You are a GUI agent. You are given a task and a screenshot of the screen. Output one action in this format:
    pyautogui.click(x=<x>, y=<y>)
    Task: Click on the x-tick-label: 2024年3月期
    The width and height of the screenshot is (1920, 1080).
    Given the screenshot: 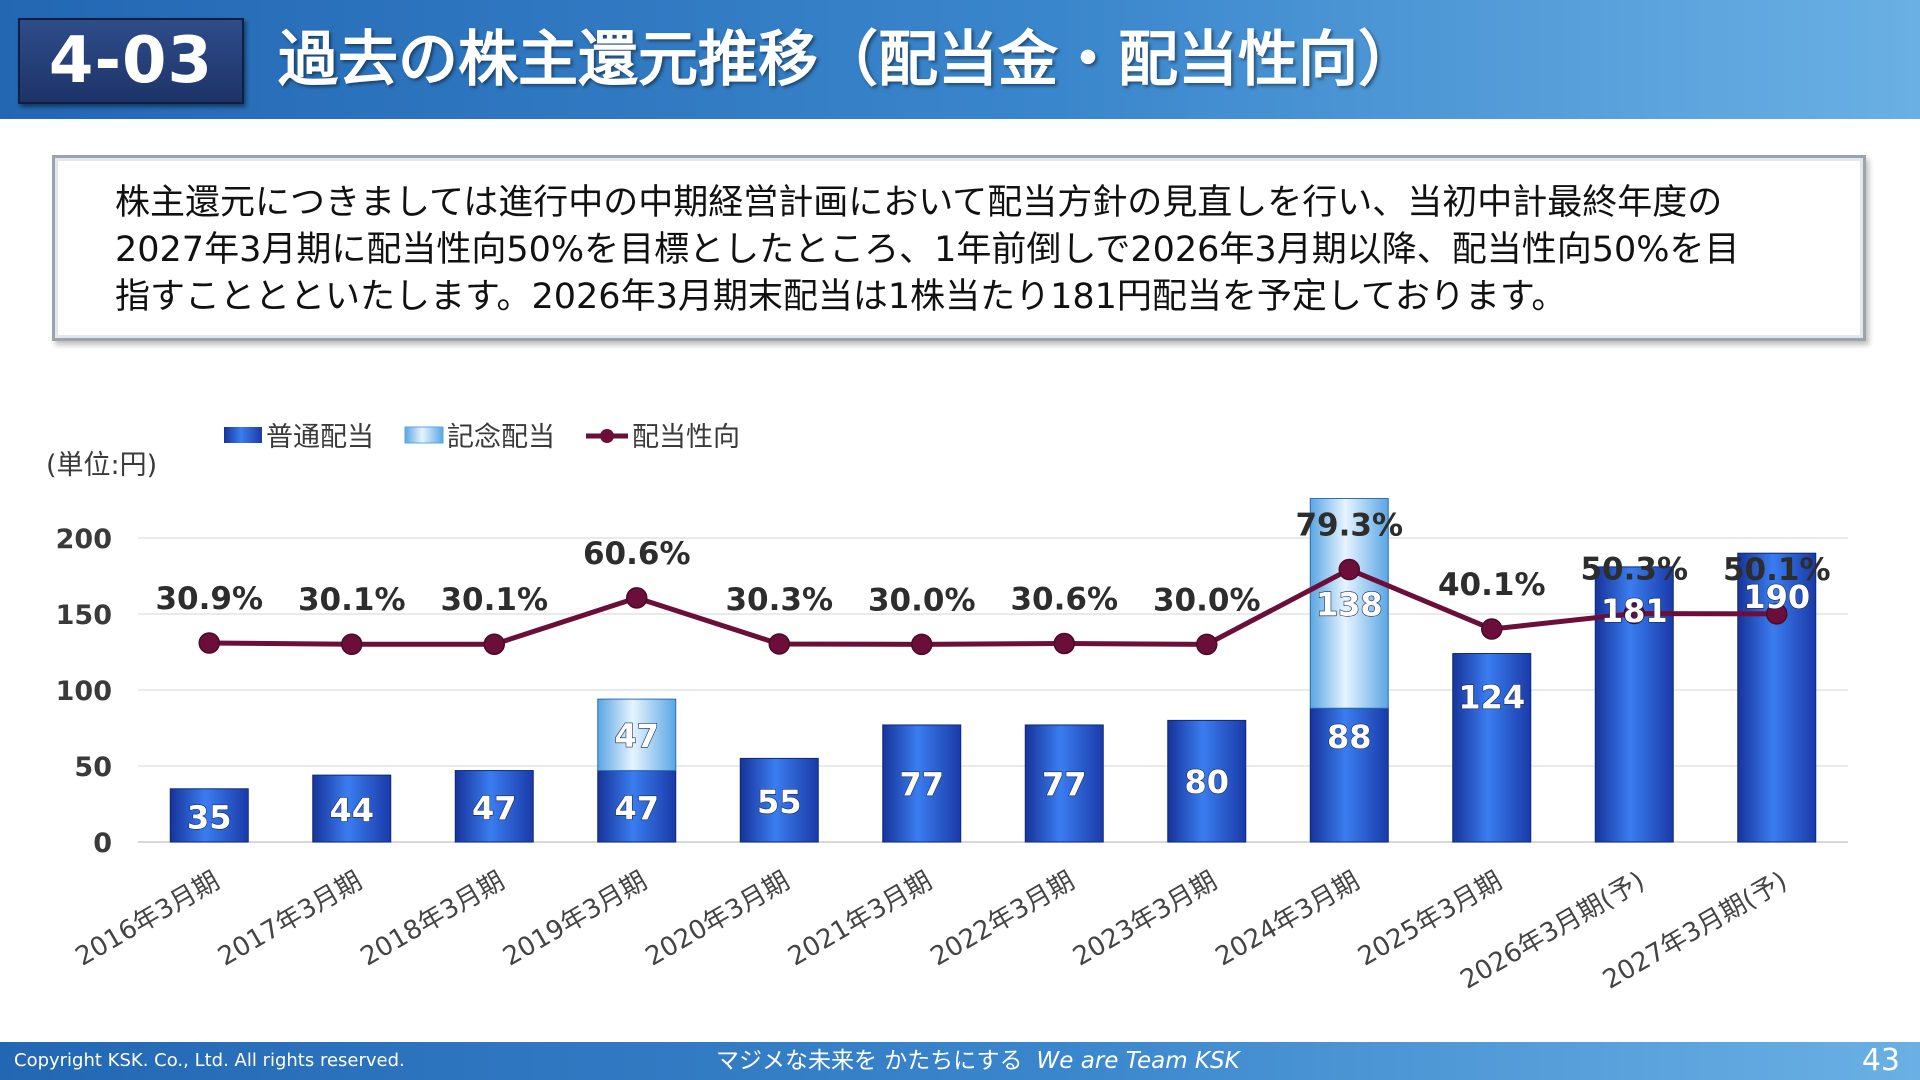 What is the action you would take?
    pyautogui.click(x=1288, y=919)
    